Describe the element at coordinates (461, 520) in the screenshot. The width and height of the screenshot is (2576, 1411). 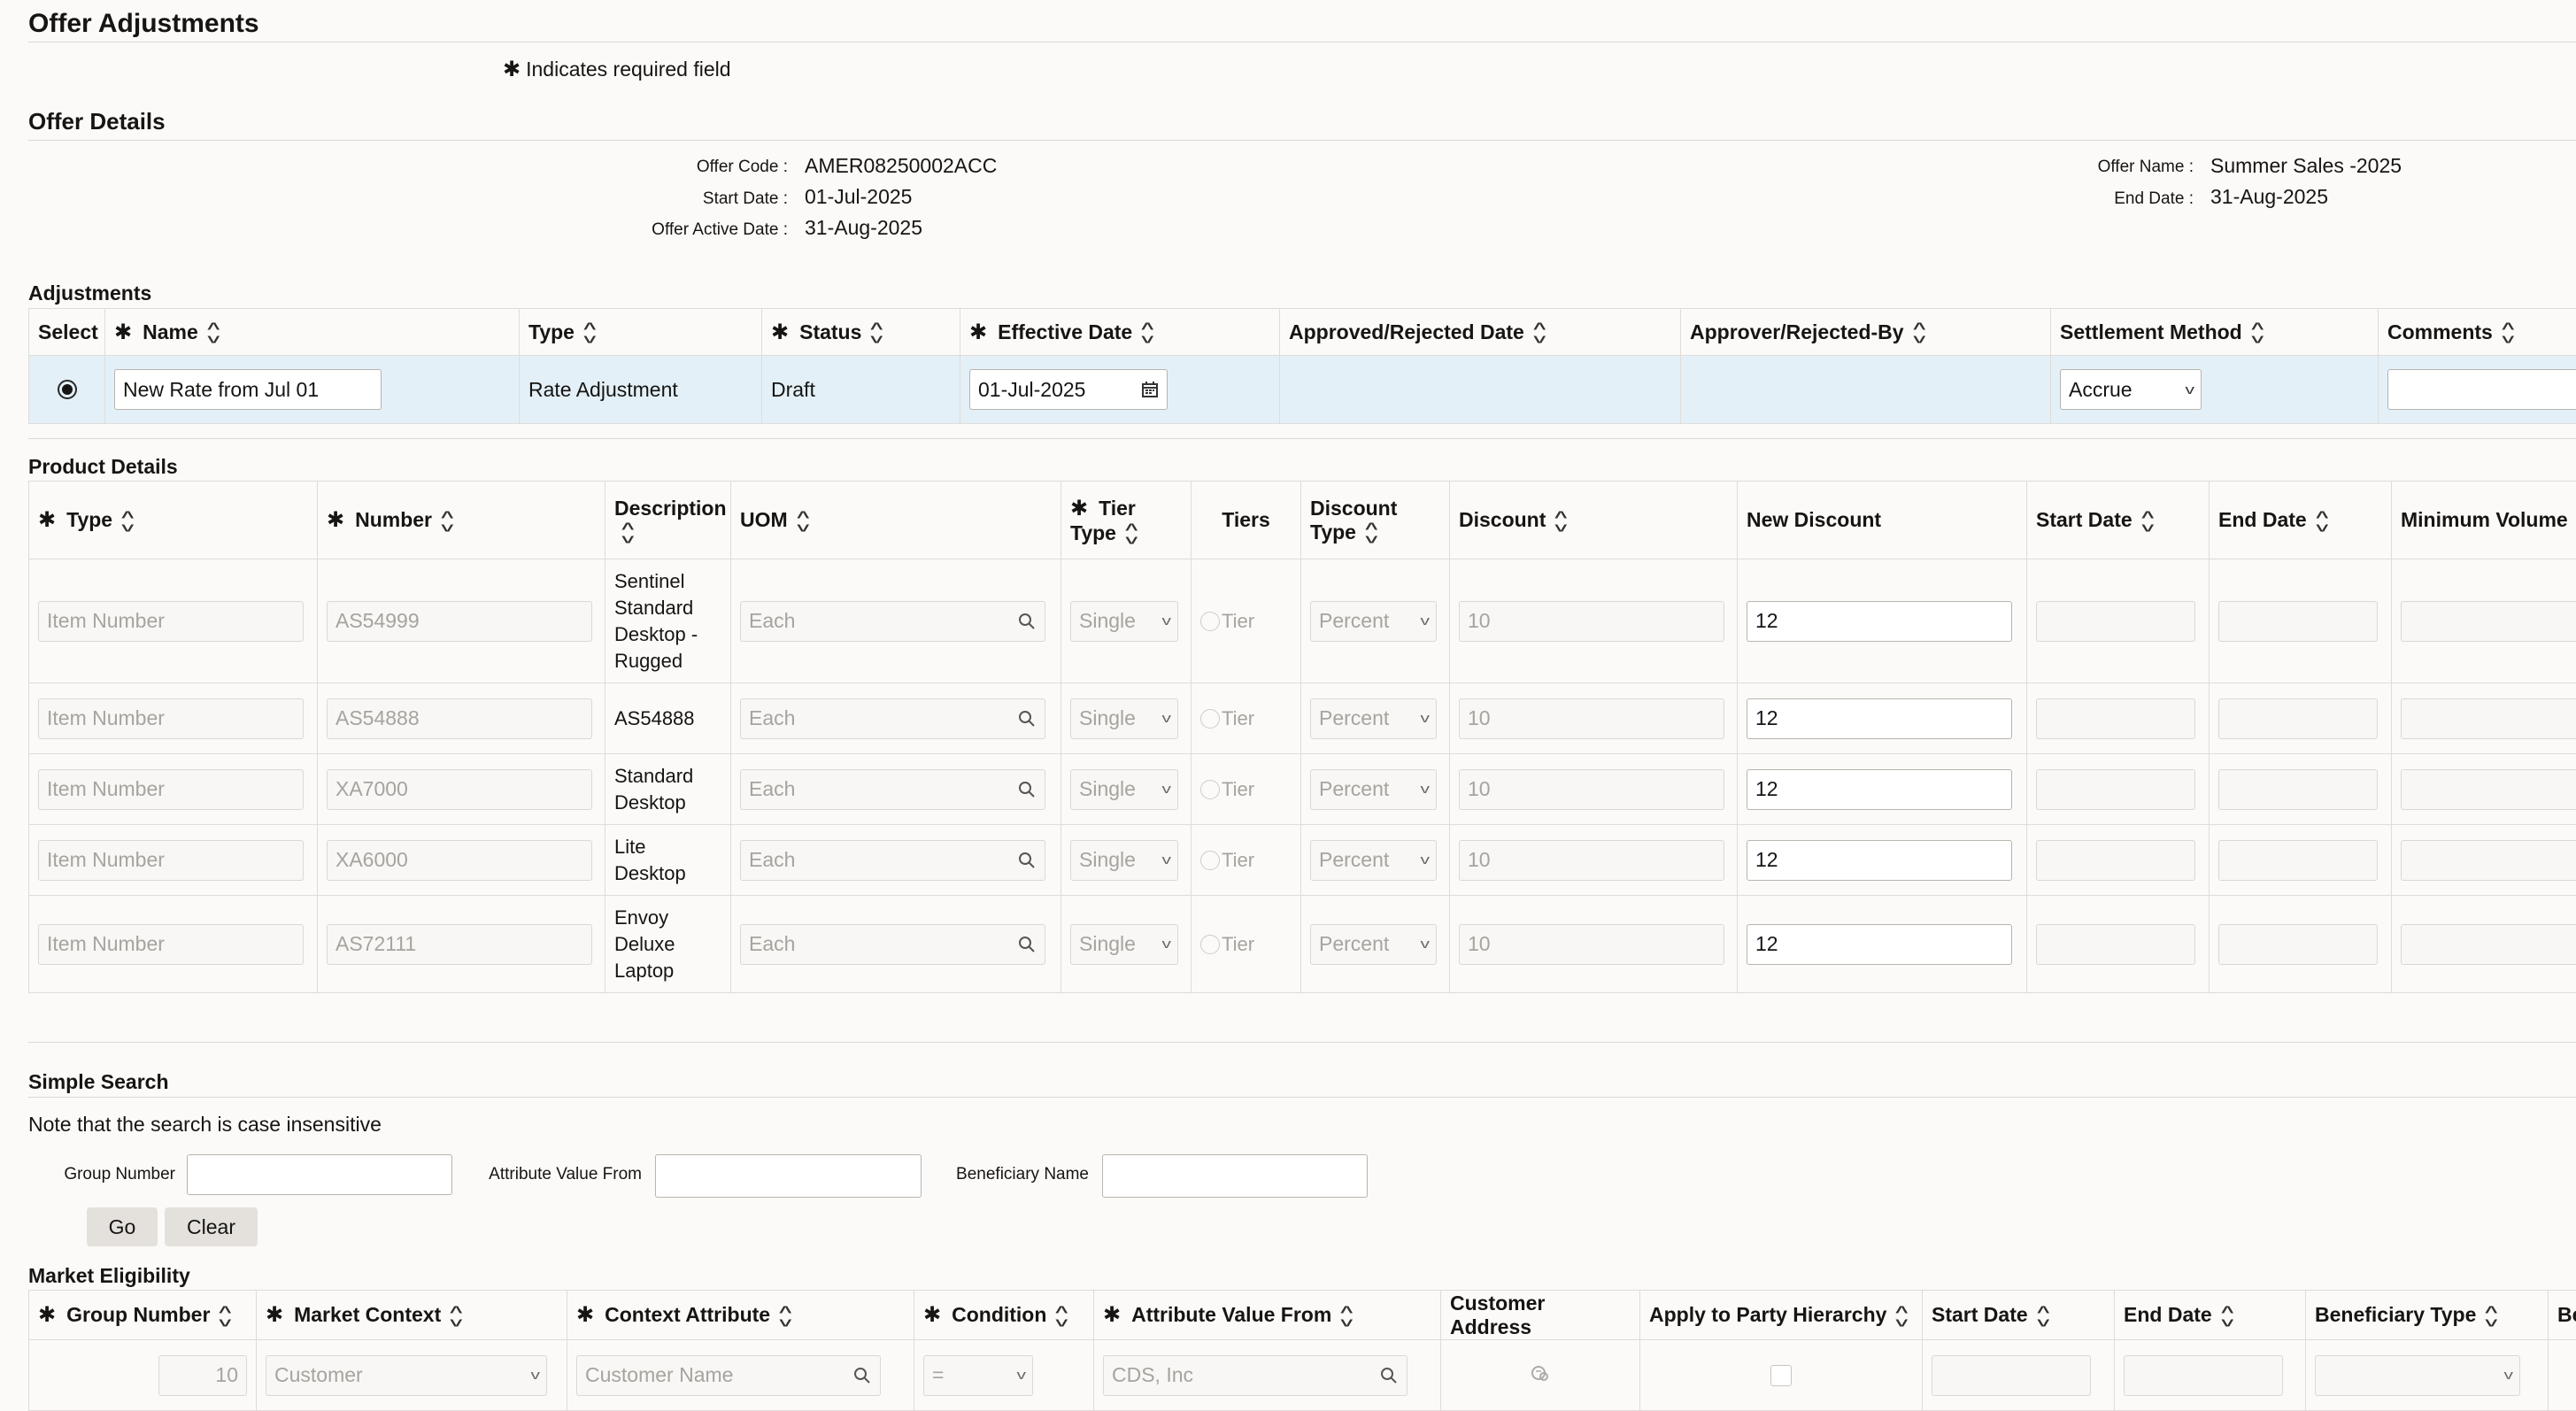
I see `column-header-number: ✱Number^^` at that location.